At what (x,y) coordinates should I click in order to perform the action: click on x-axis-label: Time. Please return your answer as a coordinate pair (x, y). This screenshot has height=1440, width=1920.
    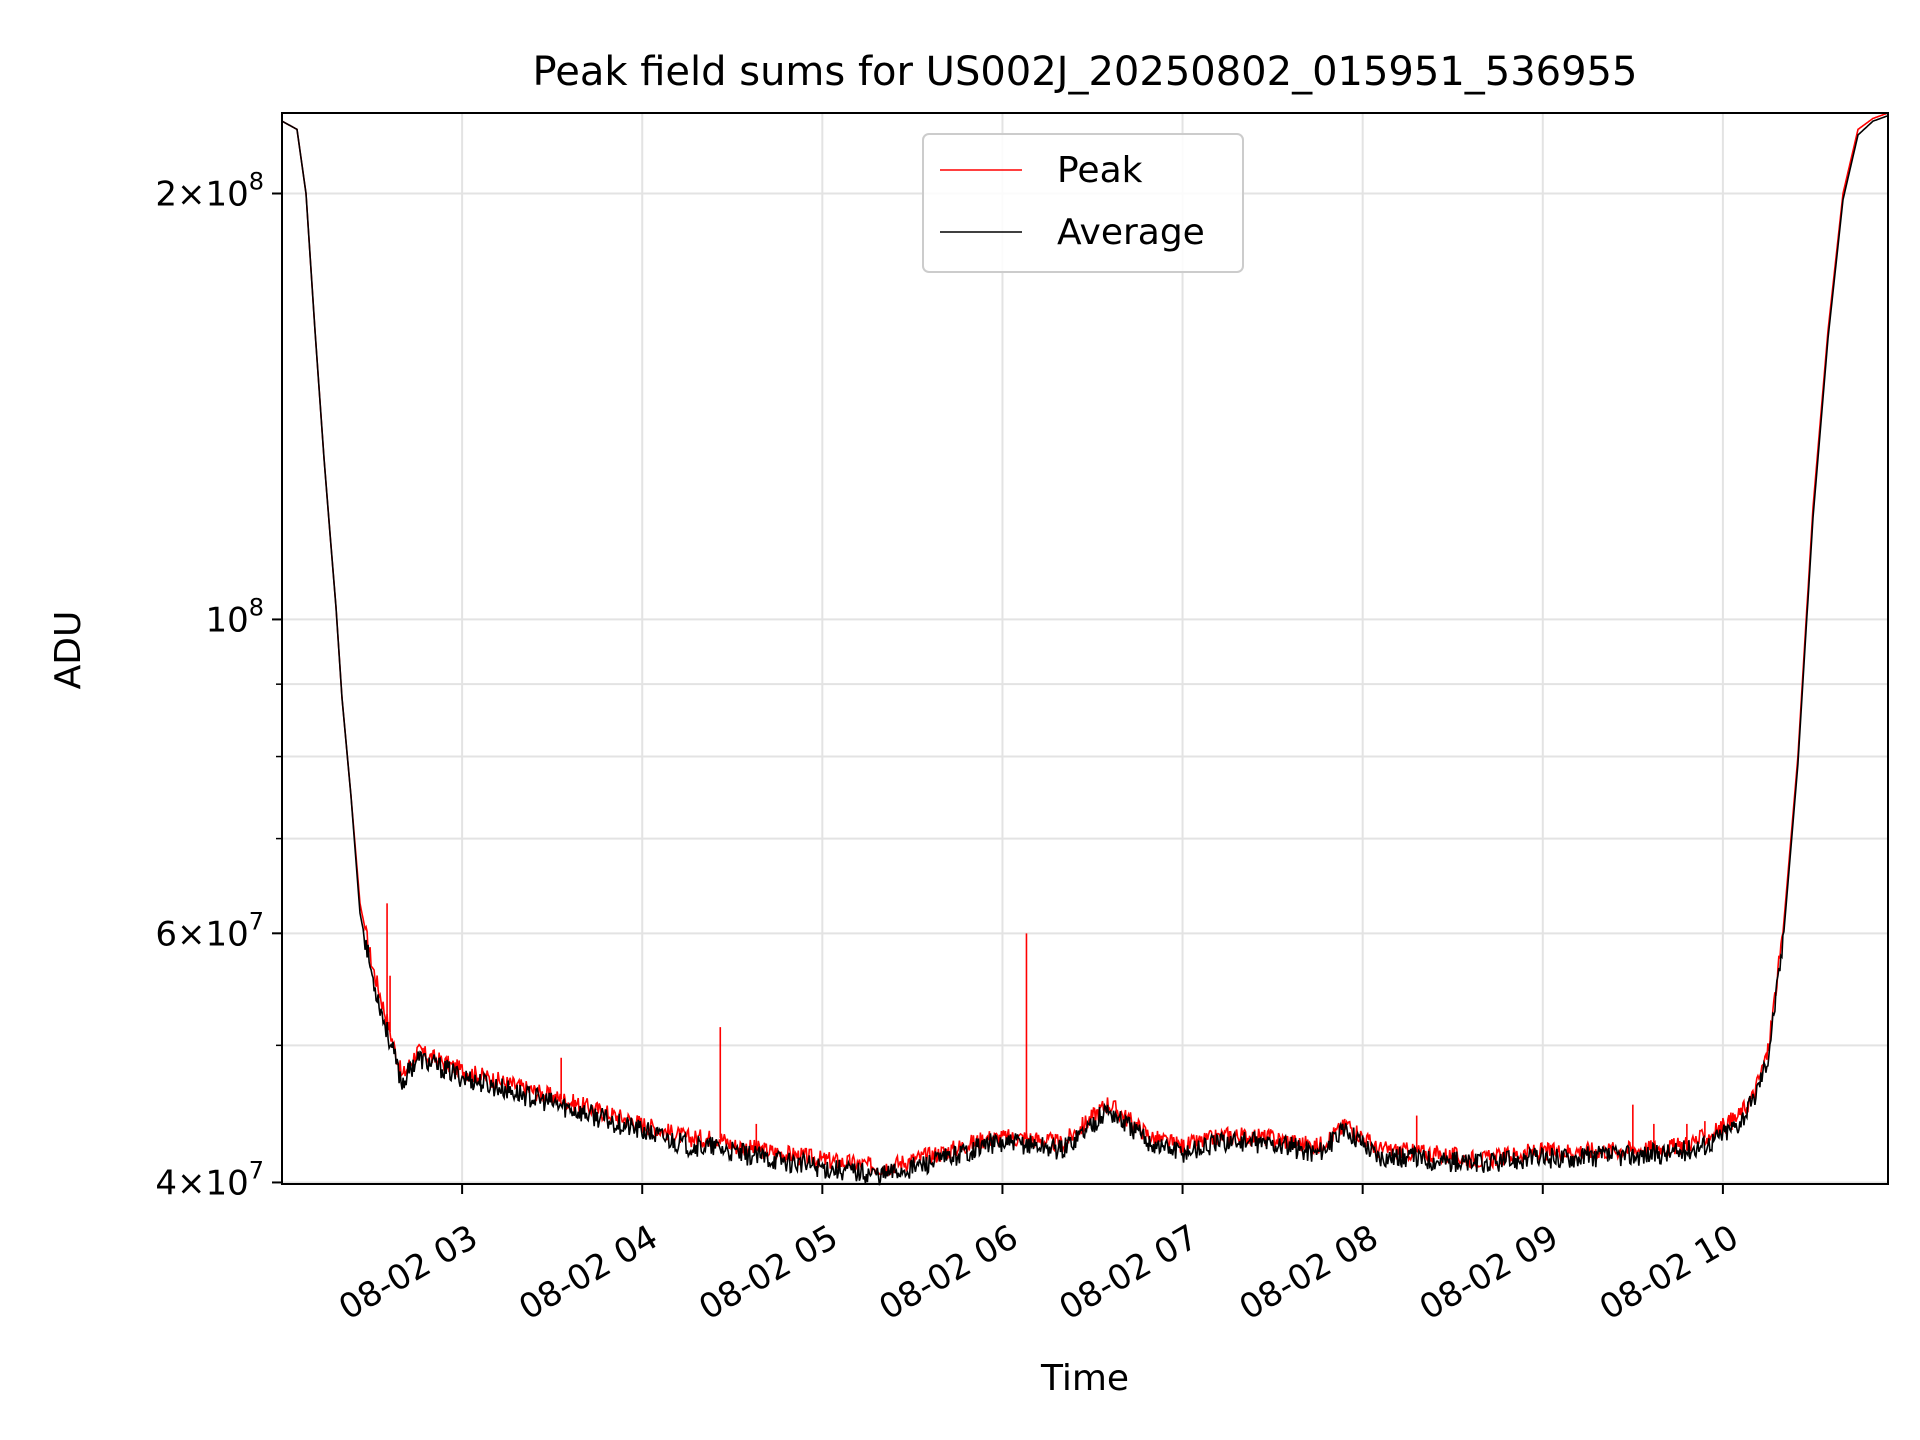
    Looking at the image, I should click on (1084, 1378).